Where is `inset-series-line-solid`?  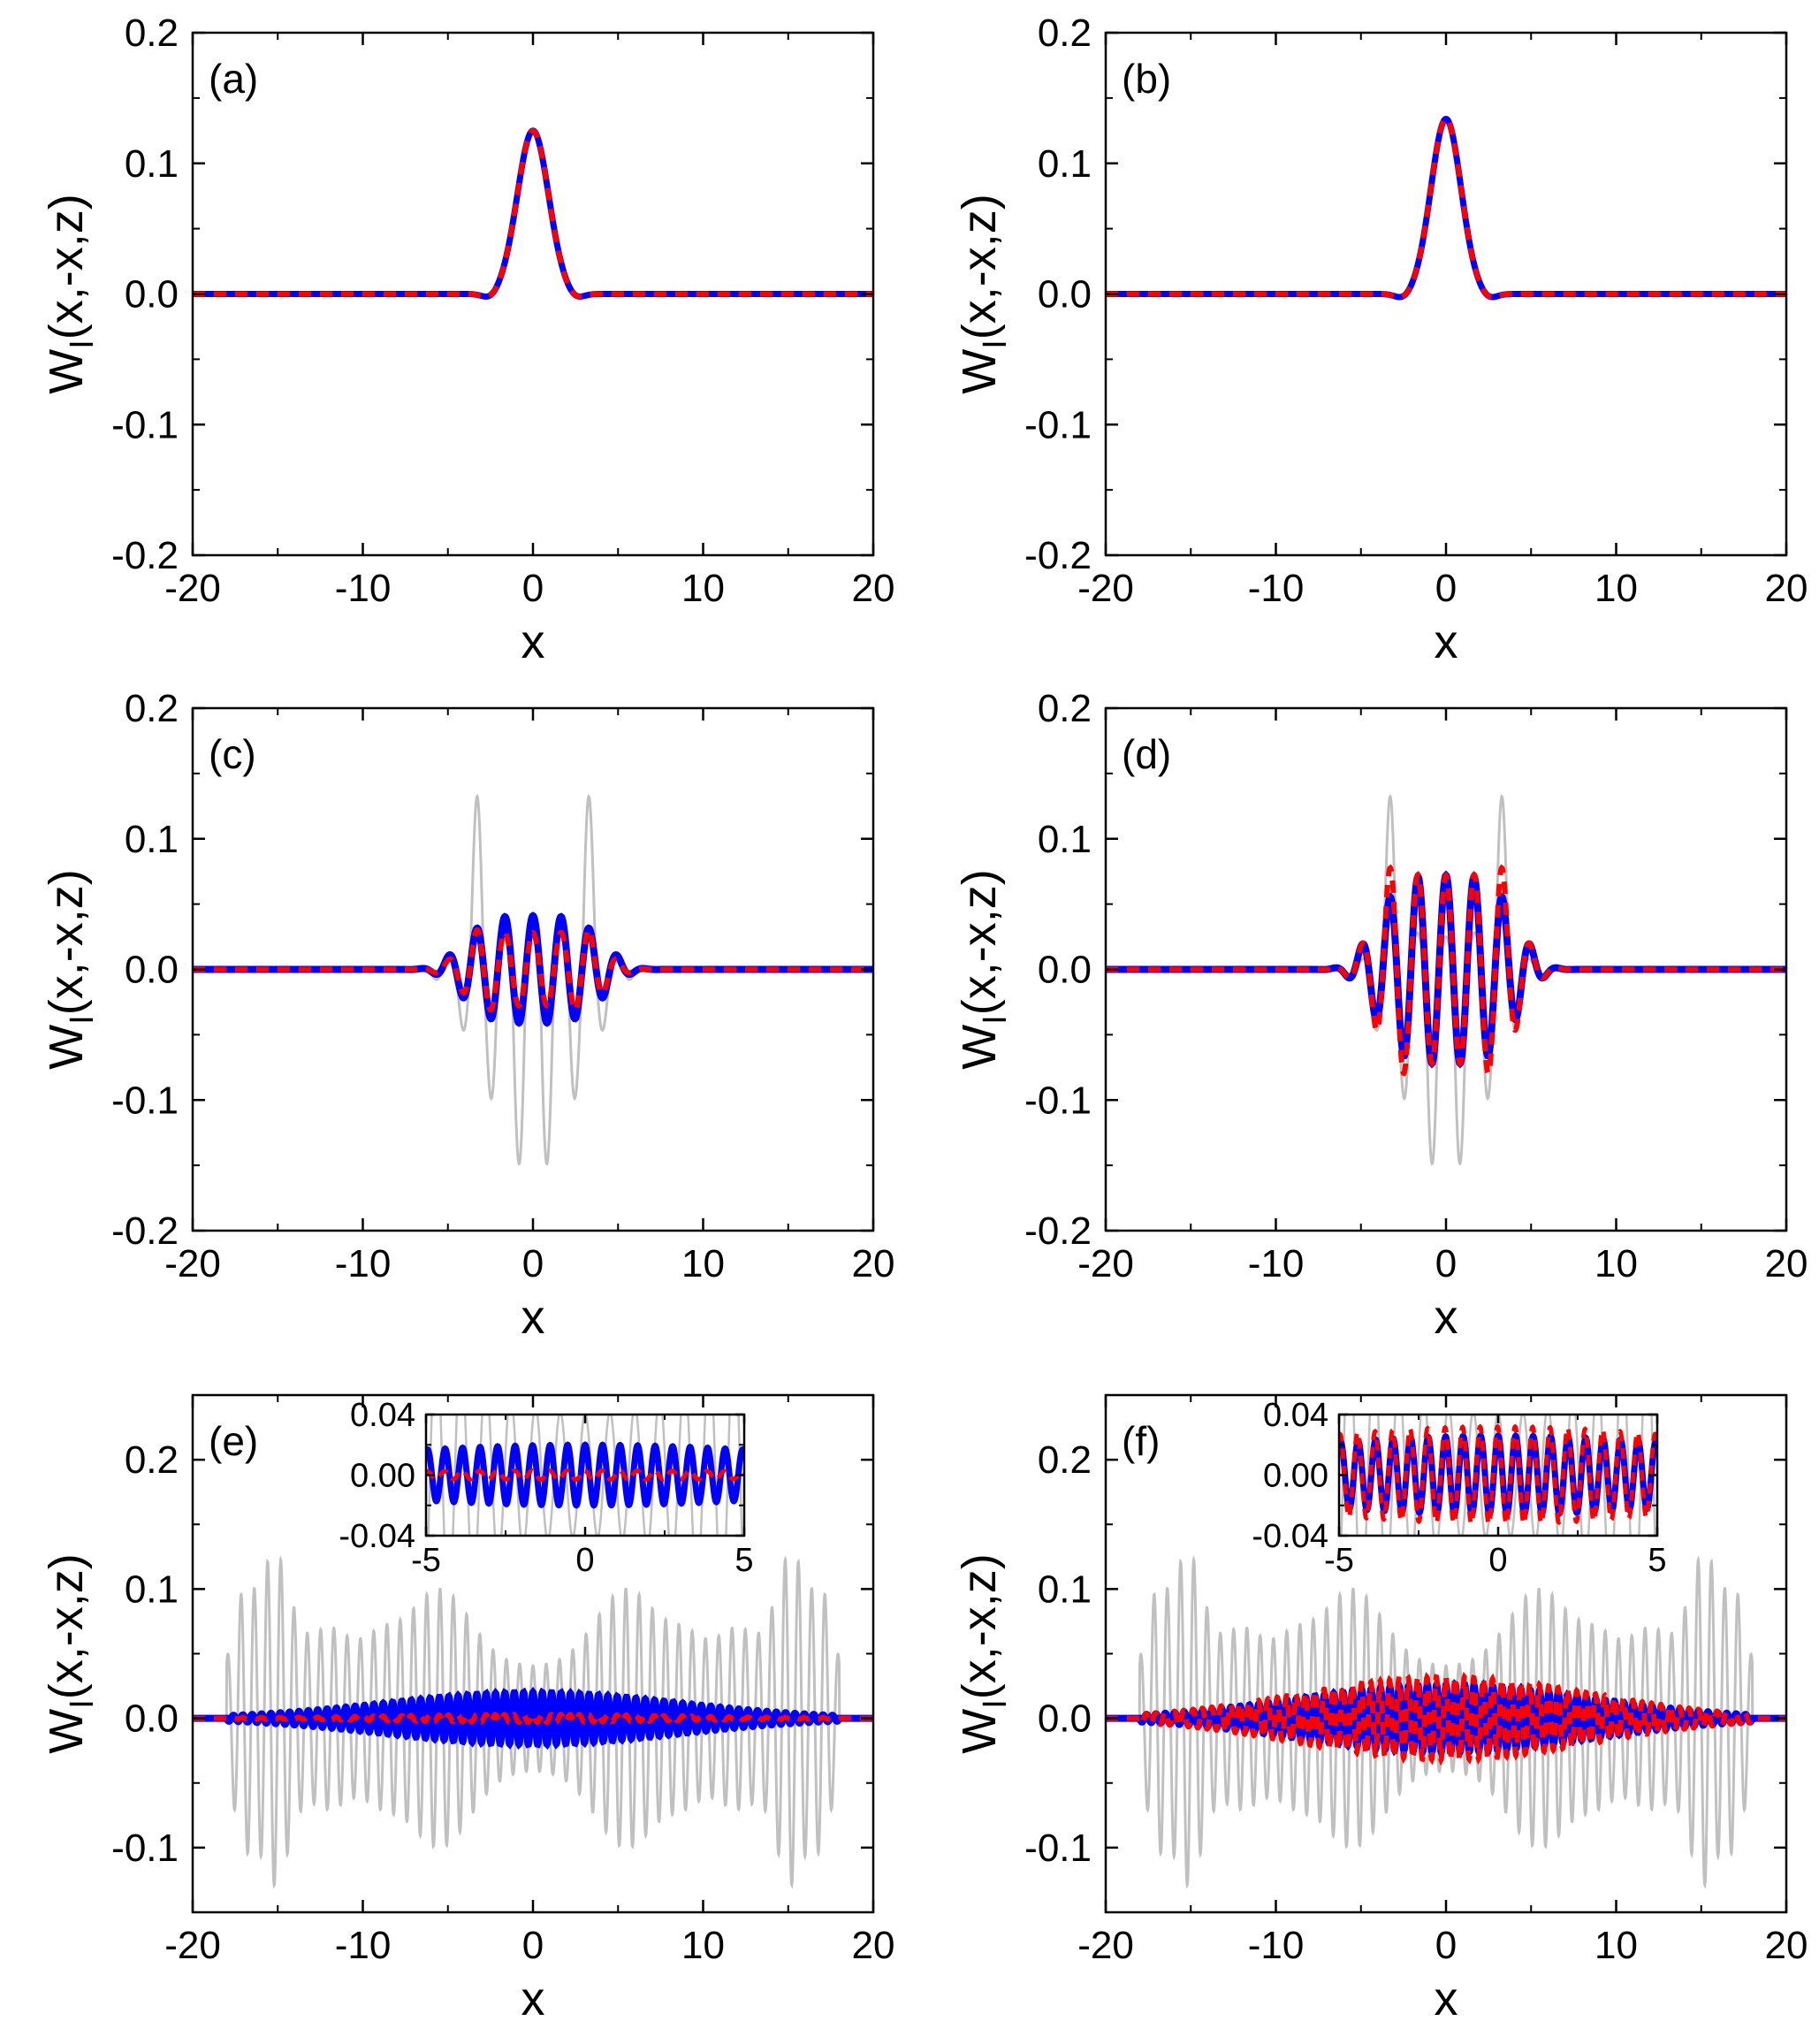 inset-series-line-solid is located at coordinates (585, 1475).